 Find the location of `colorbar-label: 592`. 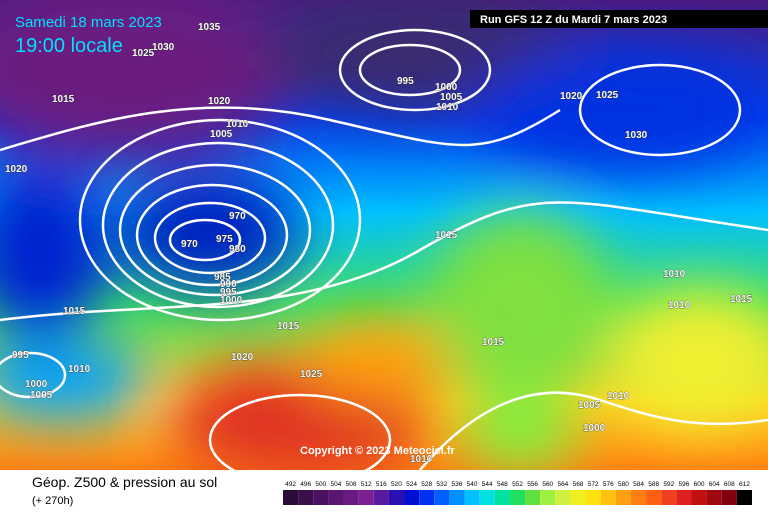

colorbar-label: 592 is located at coordinates (668, 484).